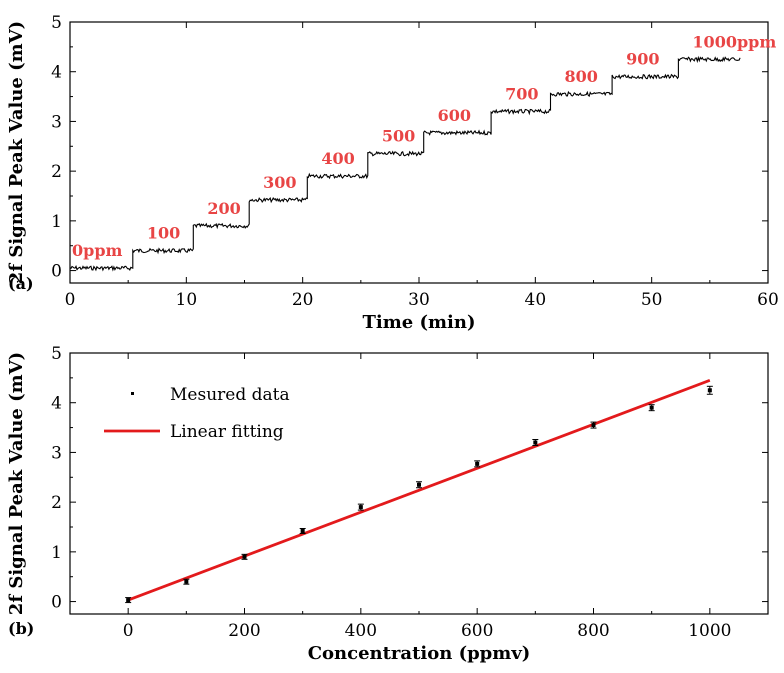  Describe the element at coordinates (419, 653) in the screenshot. I see `x-axis-title: Concentration (ppmv)` at that location.